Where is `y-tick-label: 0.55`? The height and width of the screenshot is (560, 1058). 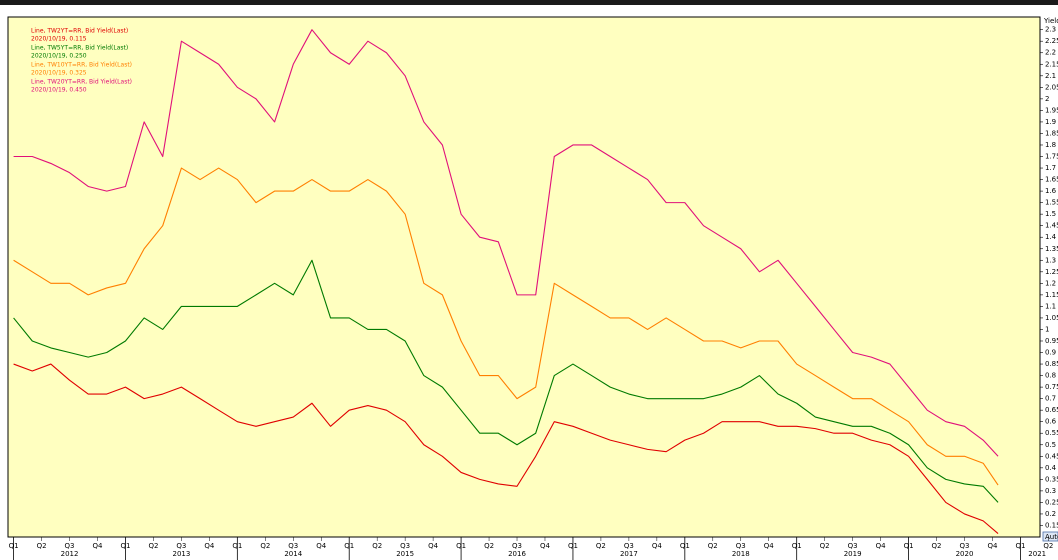
y-tick-label: 0.55 is located at coordinates (1051, 433).